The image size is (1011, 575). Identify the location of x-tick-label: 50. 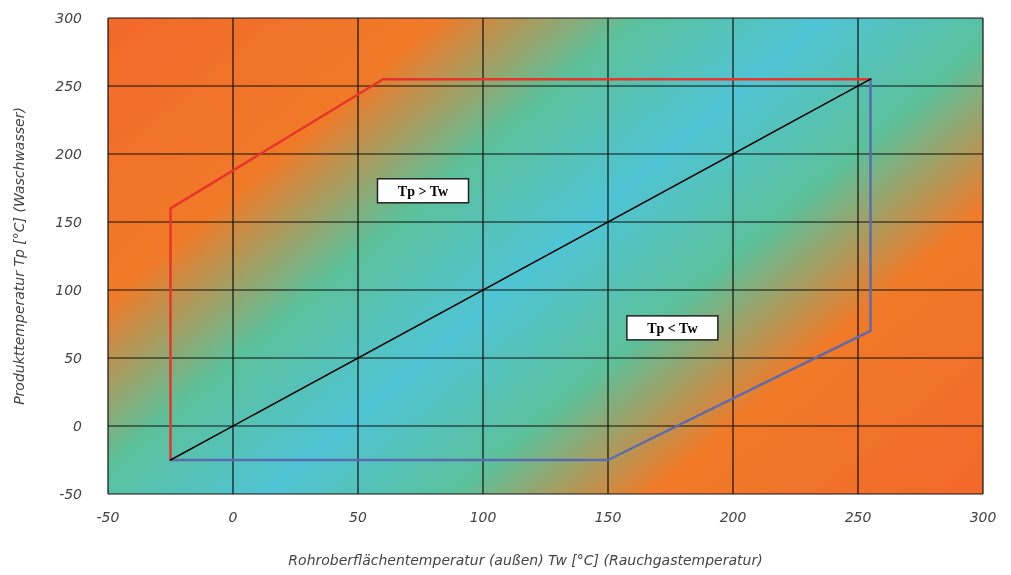
(358, 517).